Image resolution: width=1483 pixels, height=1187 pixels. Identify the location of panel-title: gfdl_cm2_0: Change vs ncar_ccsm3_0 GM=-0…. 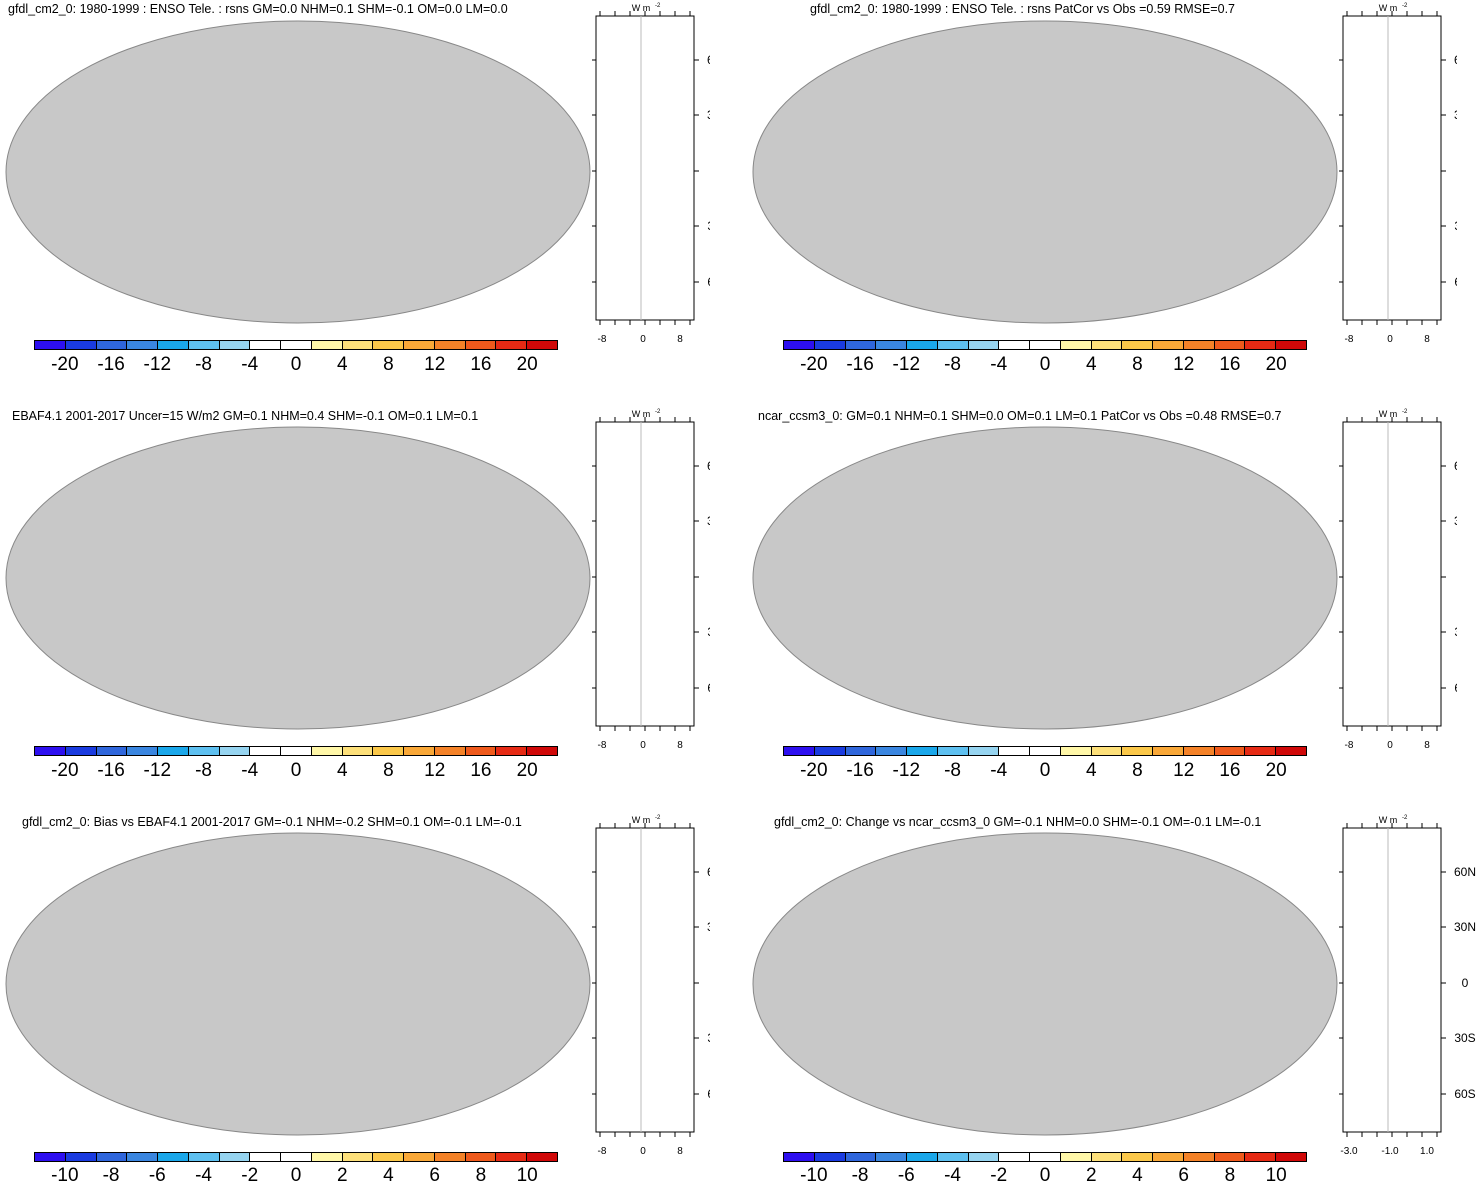
(1018, 822).